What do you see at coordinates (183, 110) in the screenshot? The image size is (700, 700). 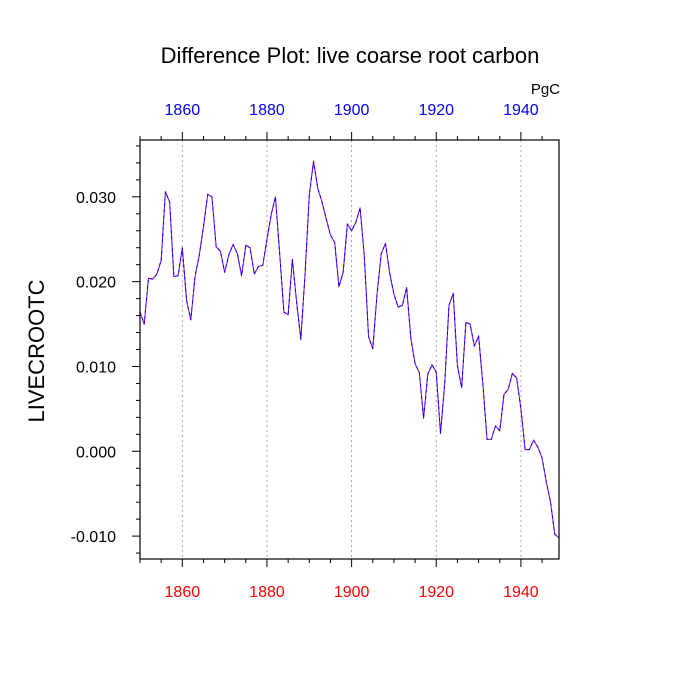 I see `x-tick-label-top-1860: 1860` at bounding box center [183, 110].